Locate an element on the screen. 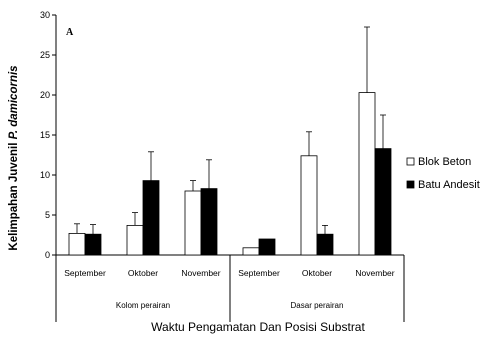 Image resolution: width=489 pixels, height=339 pixels. y-axis-title-species: P. damicornis is located at coordinates (14, 102).